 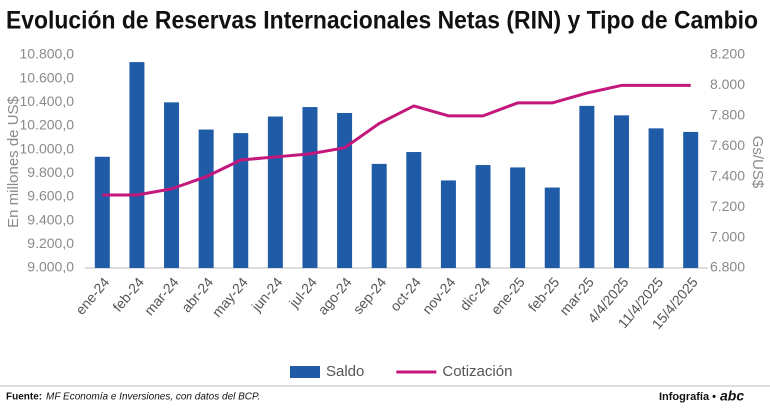 What do you see at coordinates (757, 162) in the screenshot?
I see `y2-axis-title: Gs/US$` at bounding box center [757, 162].